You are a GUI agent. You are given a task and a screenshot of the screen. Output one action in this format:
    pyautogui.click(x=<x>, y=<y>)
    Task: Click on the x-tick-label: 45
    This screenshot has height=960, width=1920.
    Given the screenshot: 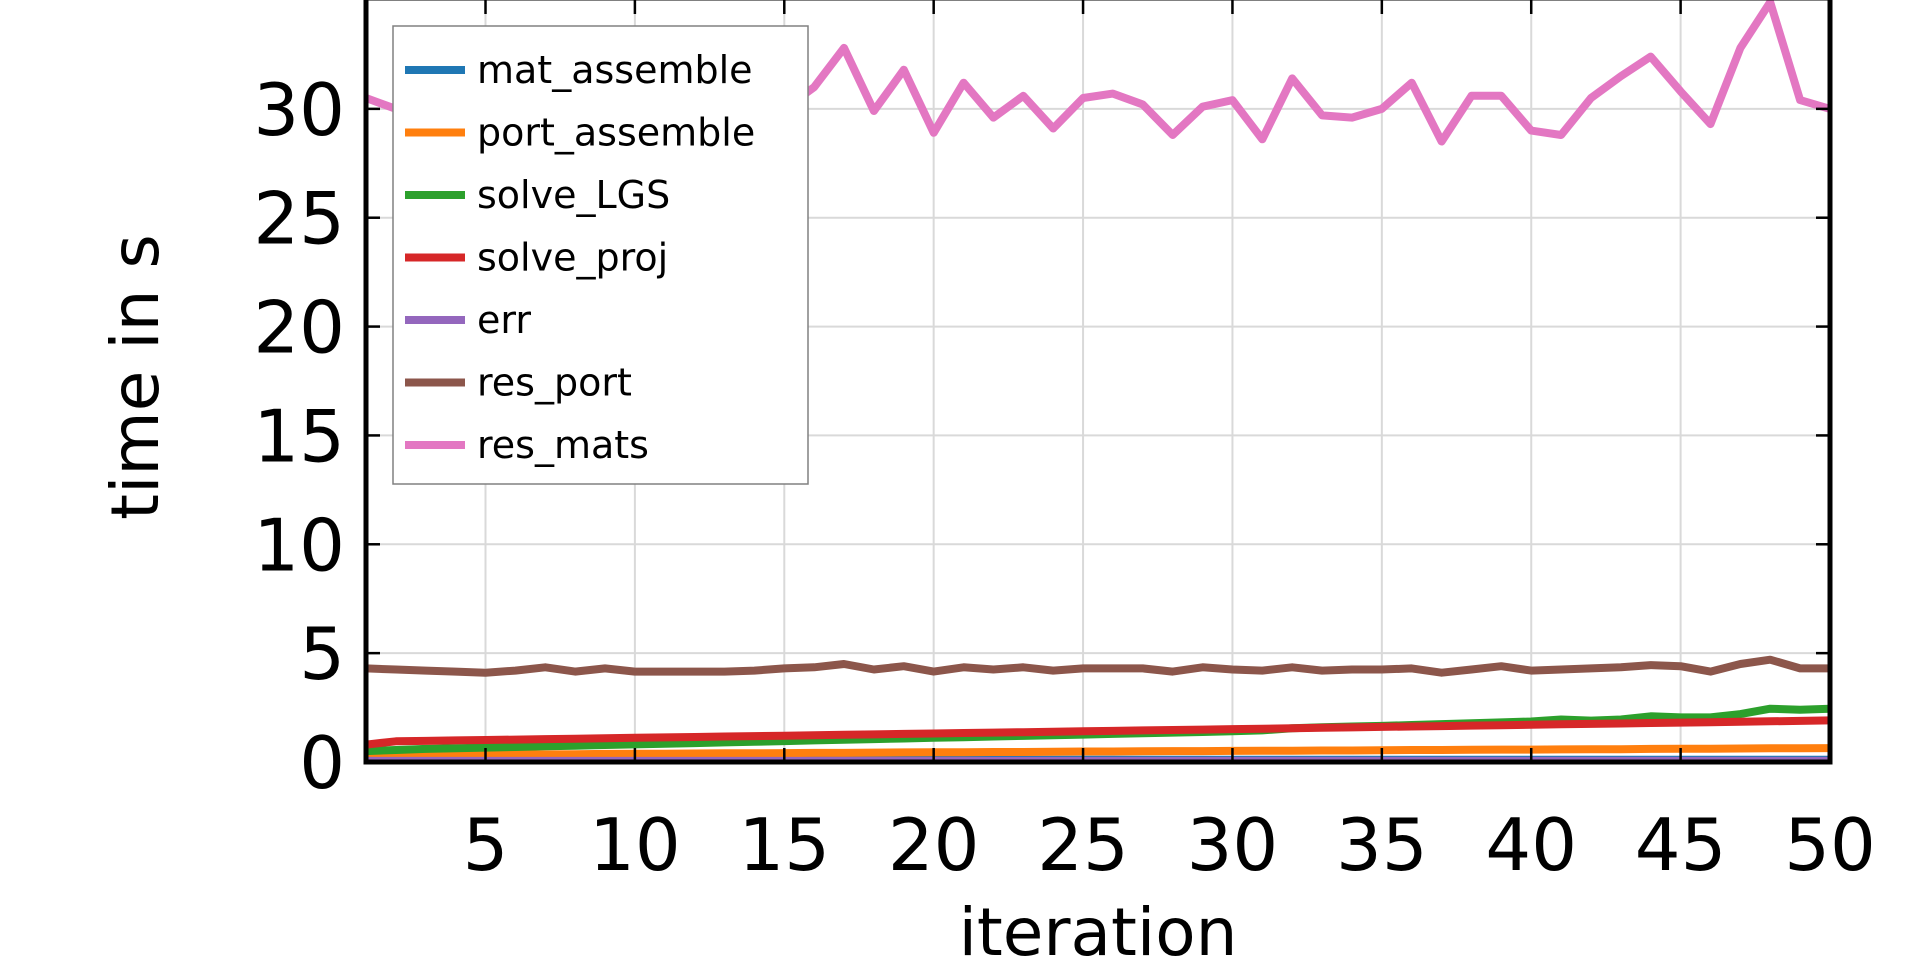 What is the action you would take?
    pyautogui.click(x=1681, y=845)
    